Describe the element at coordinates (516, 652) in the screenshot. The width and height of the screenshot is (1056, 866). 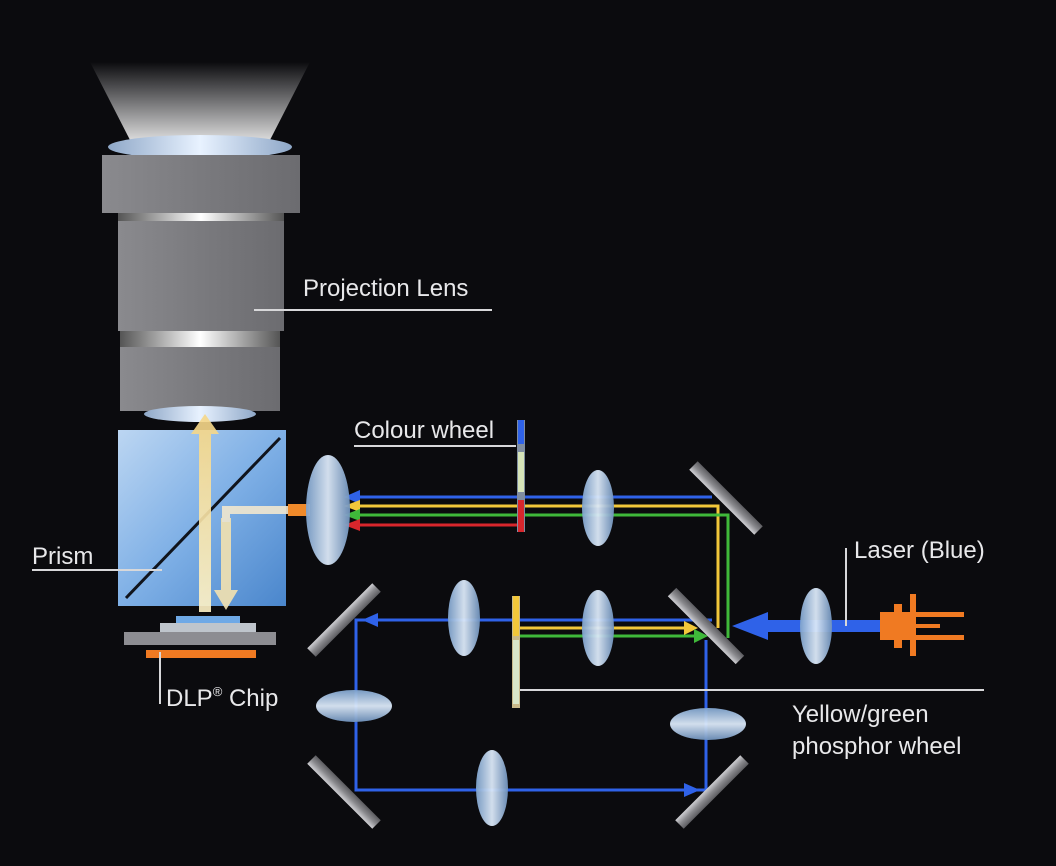
I see `phosphor-wheel` at that location.